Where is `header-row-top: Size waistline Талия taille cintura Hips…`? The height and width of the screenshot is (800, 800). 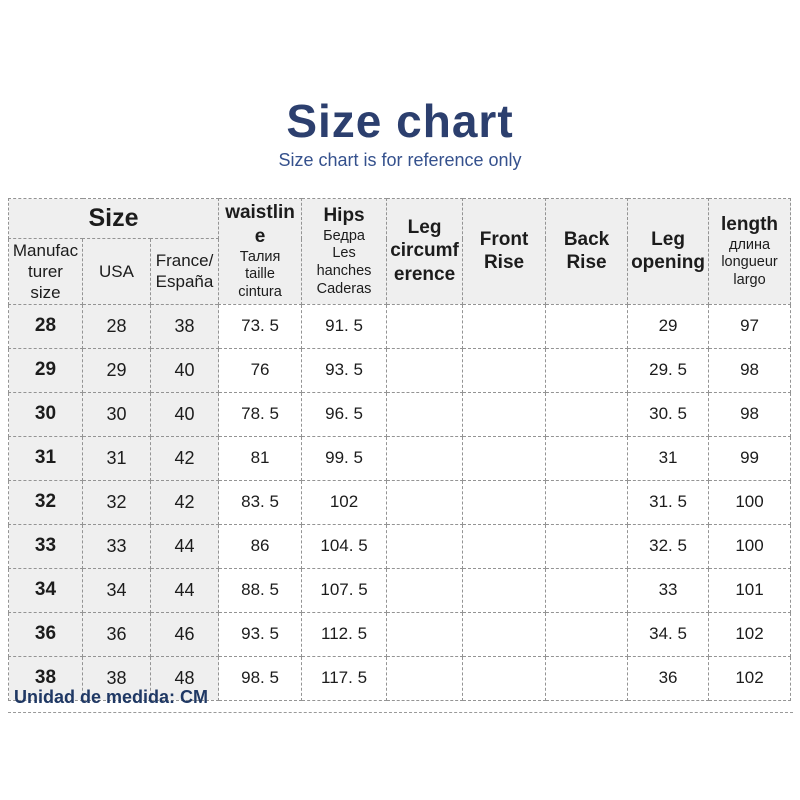 header-row-top: Size waistline Талия taille cintura Hips… is located at coordinates (399, 251).